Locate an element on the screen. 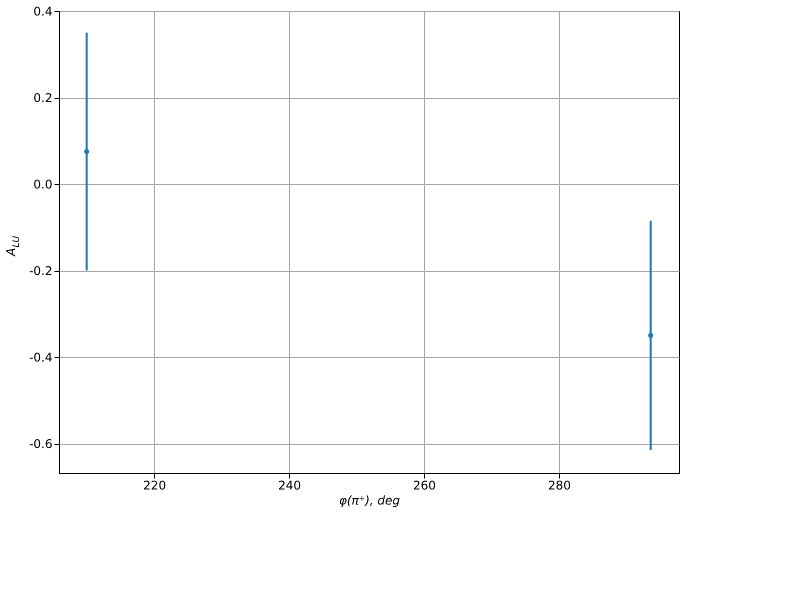 This screenshot has width=800, height=600. y-axis-title: ALU is located at coordinates (13, 246).